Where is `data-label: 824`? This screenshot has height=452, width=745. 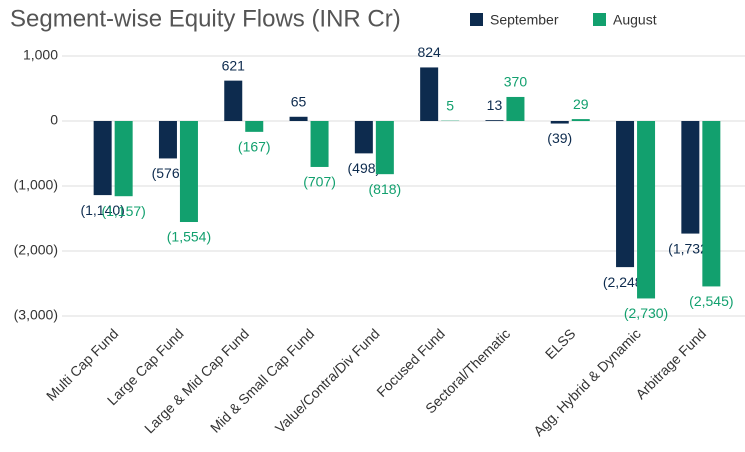 data-label: 824 is located at coordinates (429, 52).